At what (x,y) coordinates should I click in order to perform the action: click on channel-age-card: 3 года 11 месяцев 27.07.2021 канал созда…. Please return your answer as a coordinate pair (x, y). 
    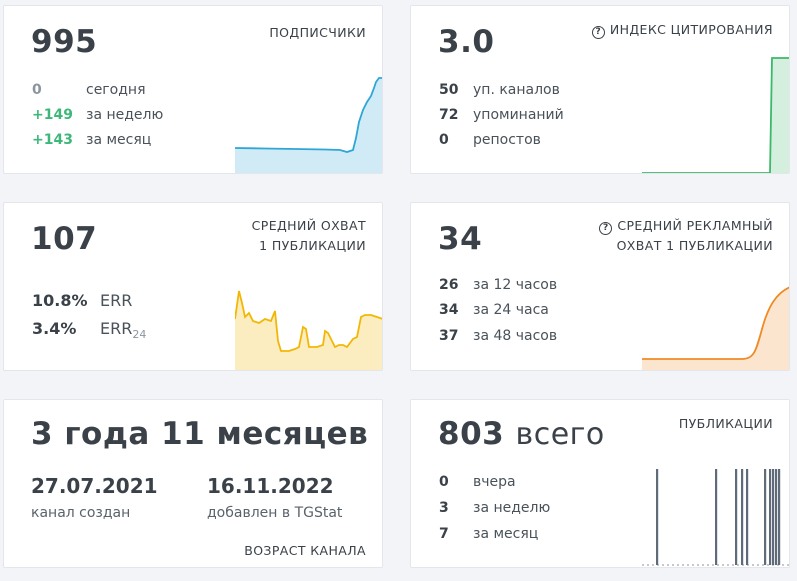
    Looking at the image, I should click on (193, 483).